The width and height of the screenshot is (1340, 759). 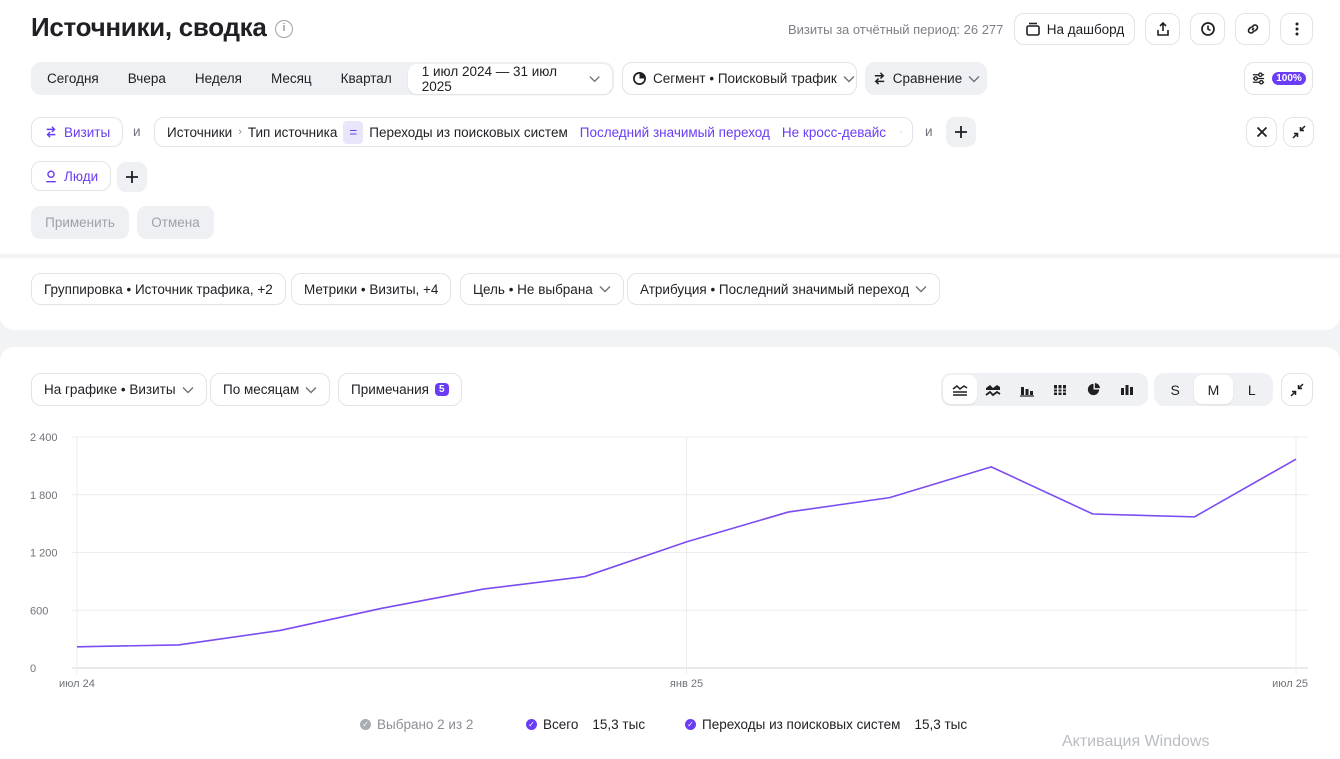 I want to click on x-tick-label: июл 24, so click(x=77, y=684).